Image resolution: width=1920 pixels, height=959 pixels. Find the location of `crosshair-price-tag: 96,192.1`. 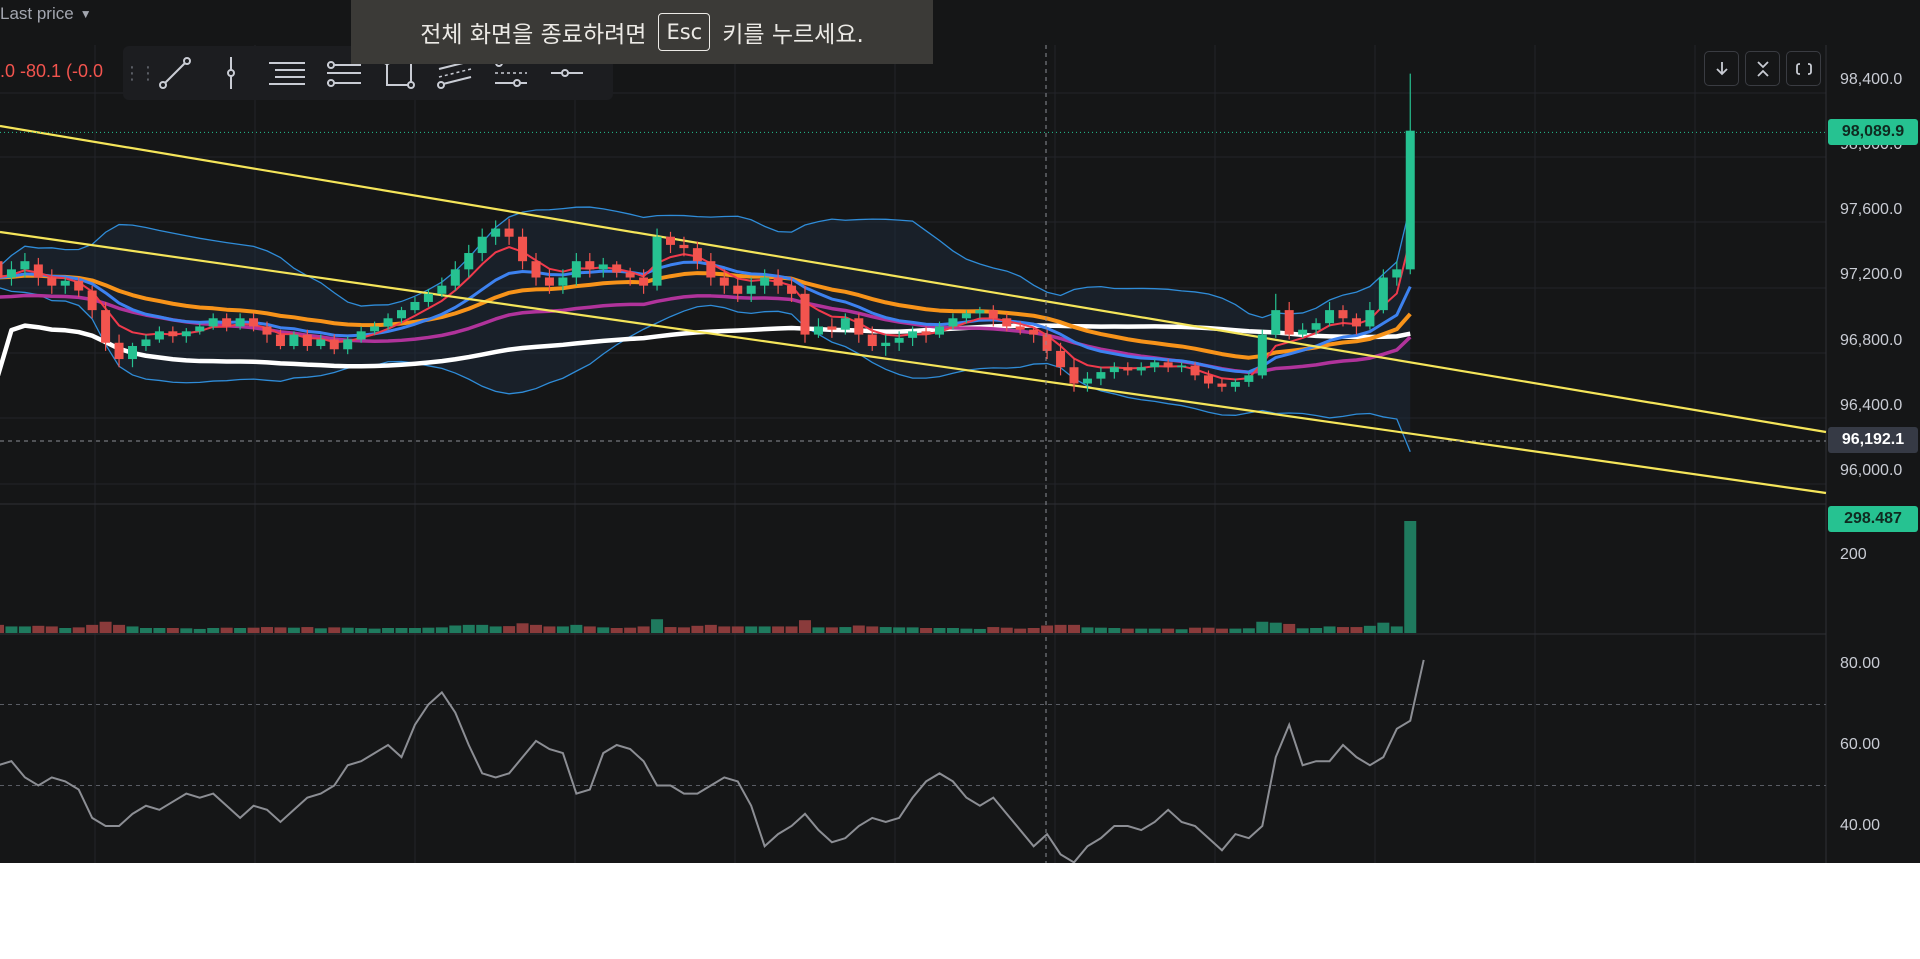

crosshair-price-tag: 96,192.1 is located at coordinates (1873, 440).